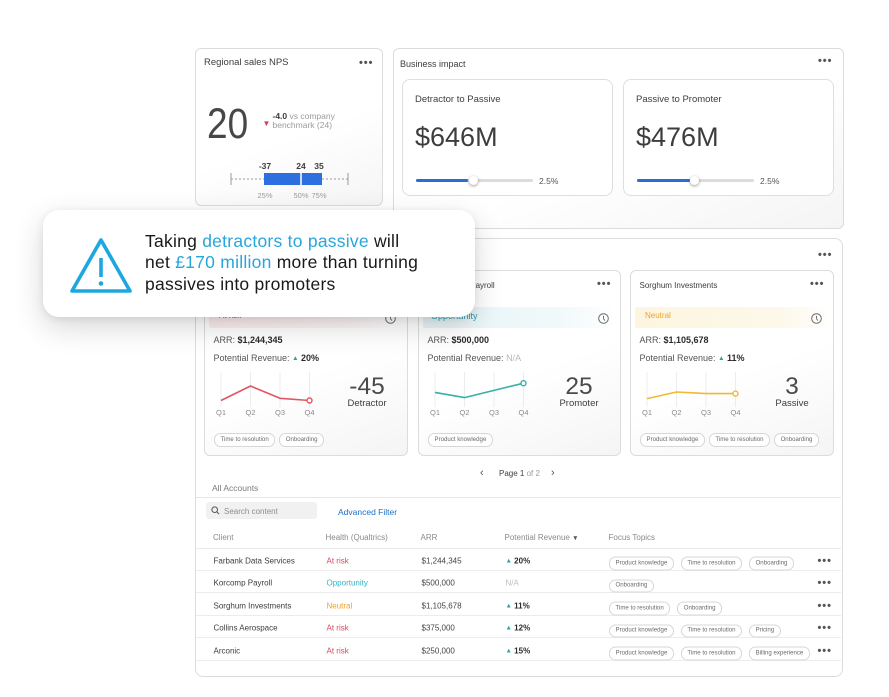 This screenshot has height=697, width=889. What do you see at coordinates (264, 166) in the screenshot?
I see `svg-text: -37` at bounding box center [264, 166].